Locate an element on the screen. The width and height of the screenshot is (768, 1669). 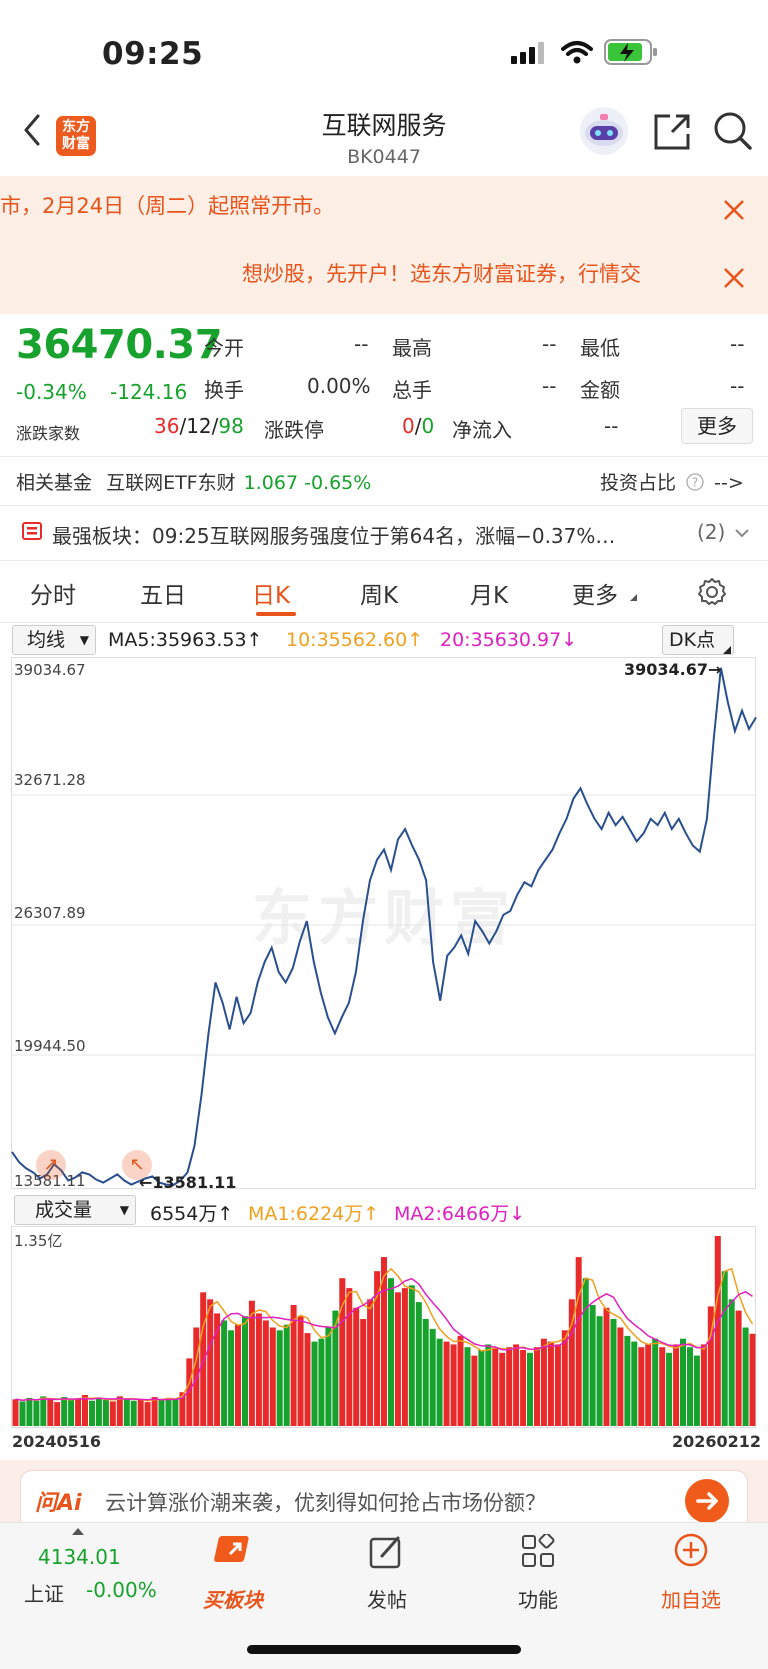
field-value-high: -- is located at coordinates (549, 344).